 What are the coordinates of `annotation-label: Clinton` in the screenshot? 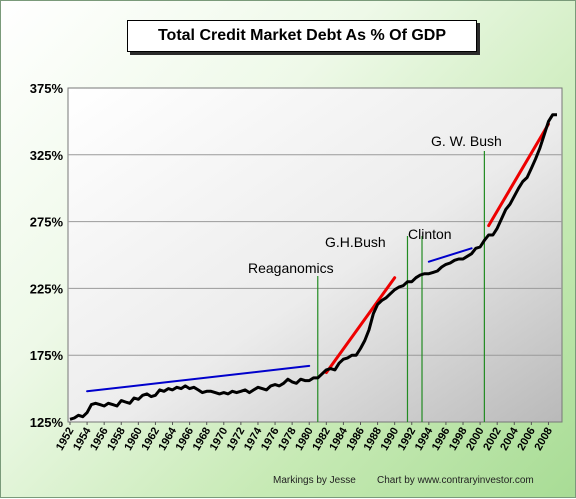 It's located at (430, 234).